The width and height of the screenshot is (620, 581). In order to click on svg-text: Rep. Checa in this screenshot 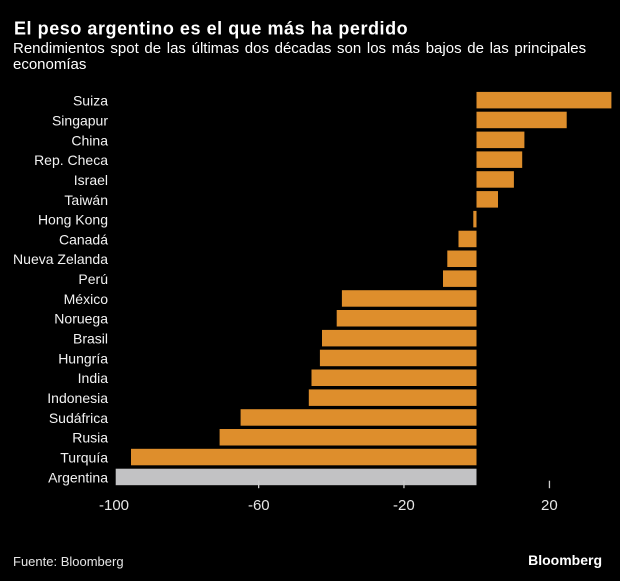, I will do `click(71, 160)`.